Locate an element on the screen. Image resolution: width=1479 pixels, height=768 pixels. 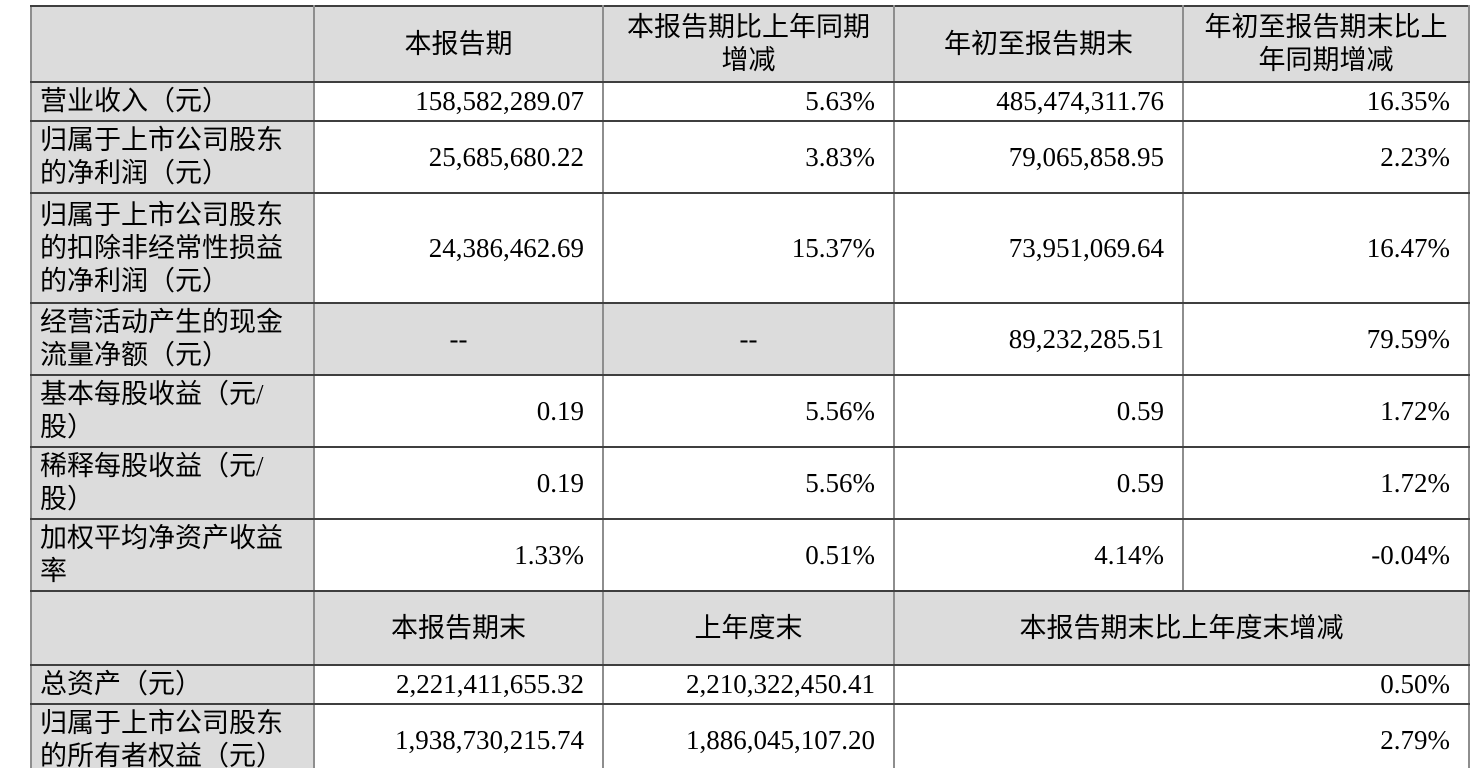
column-header-current-period: 本报告期 is located at coordinates (458, 44).